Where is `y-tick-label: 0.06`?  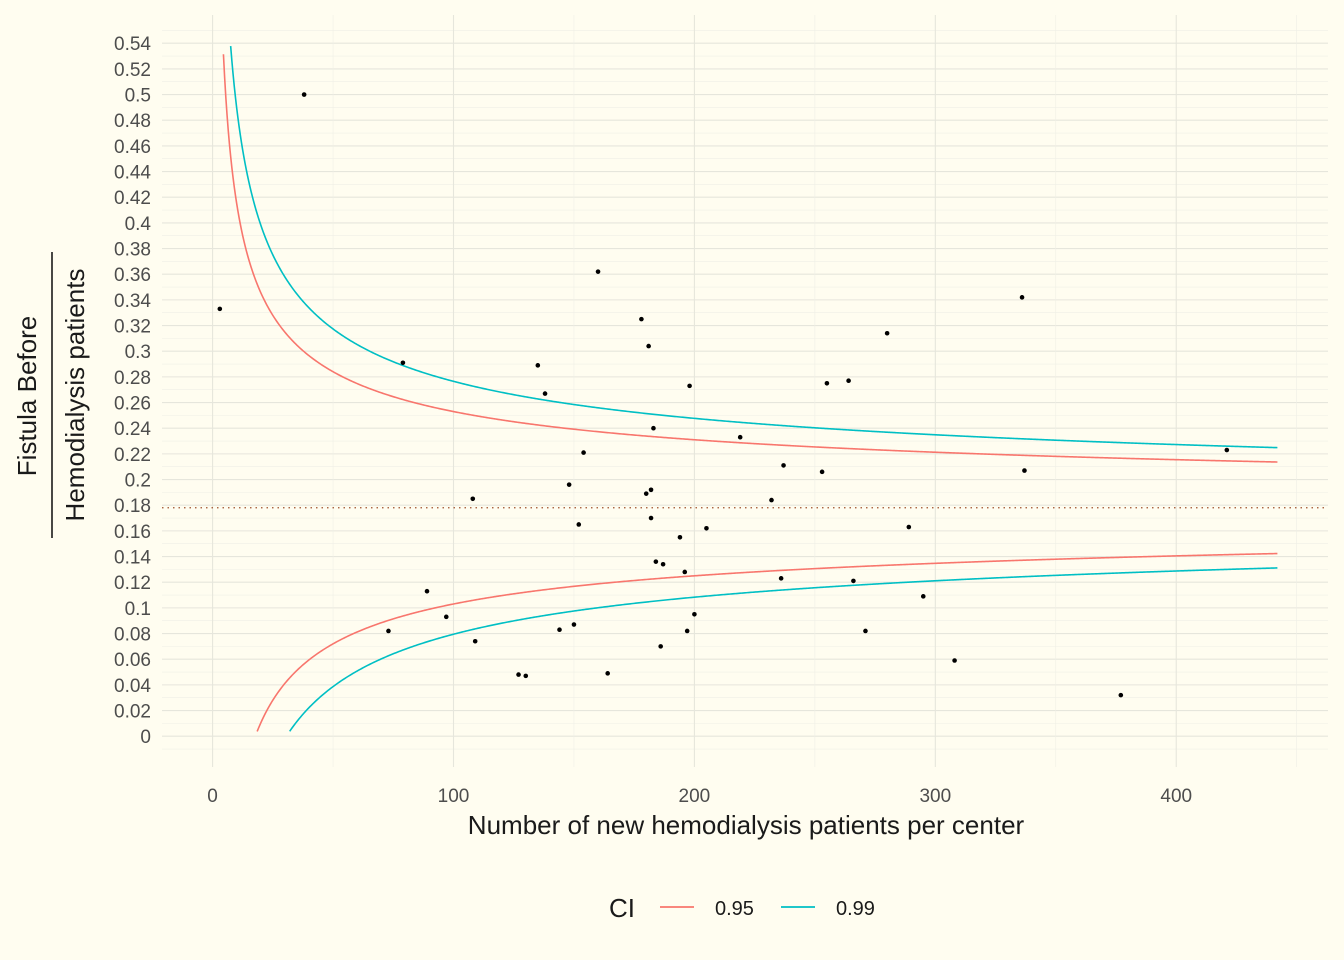 y-tick-label: 0.06 is located at coordinates (132, 660).